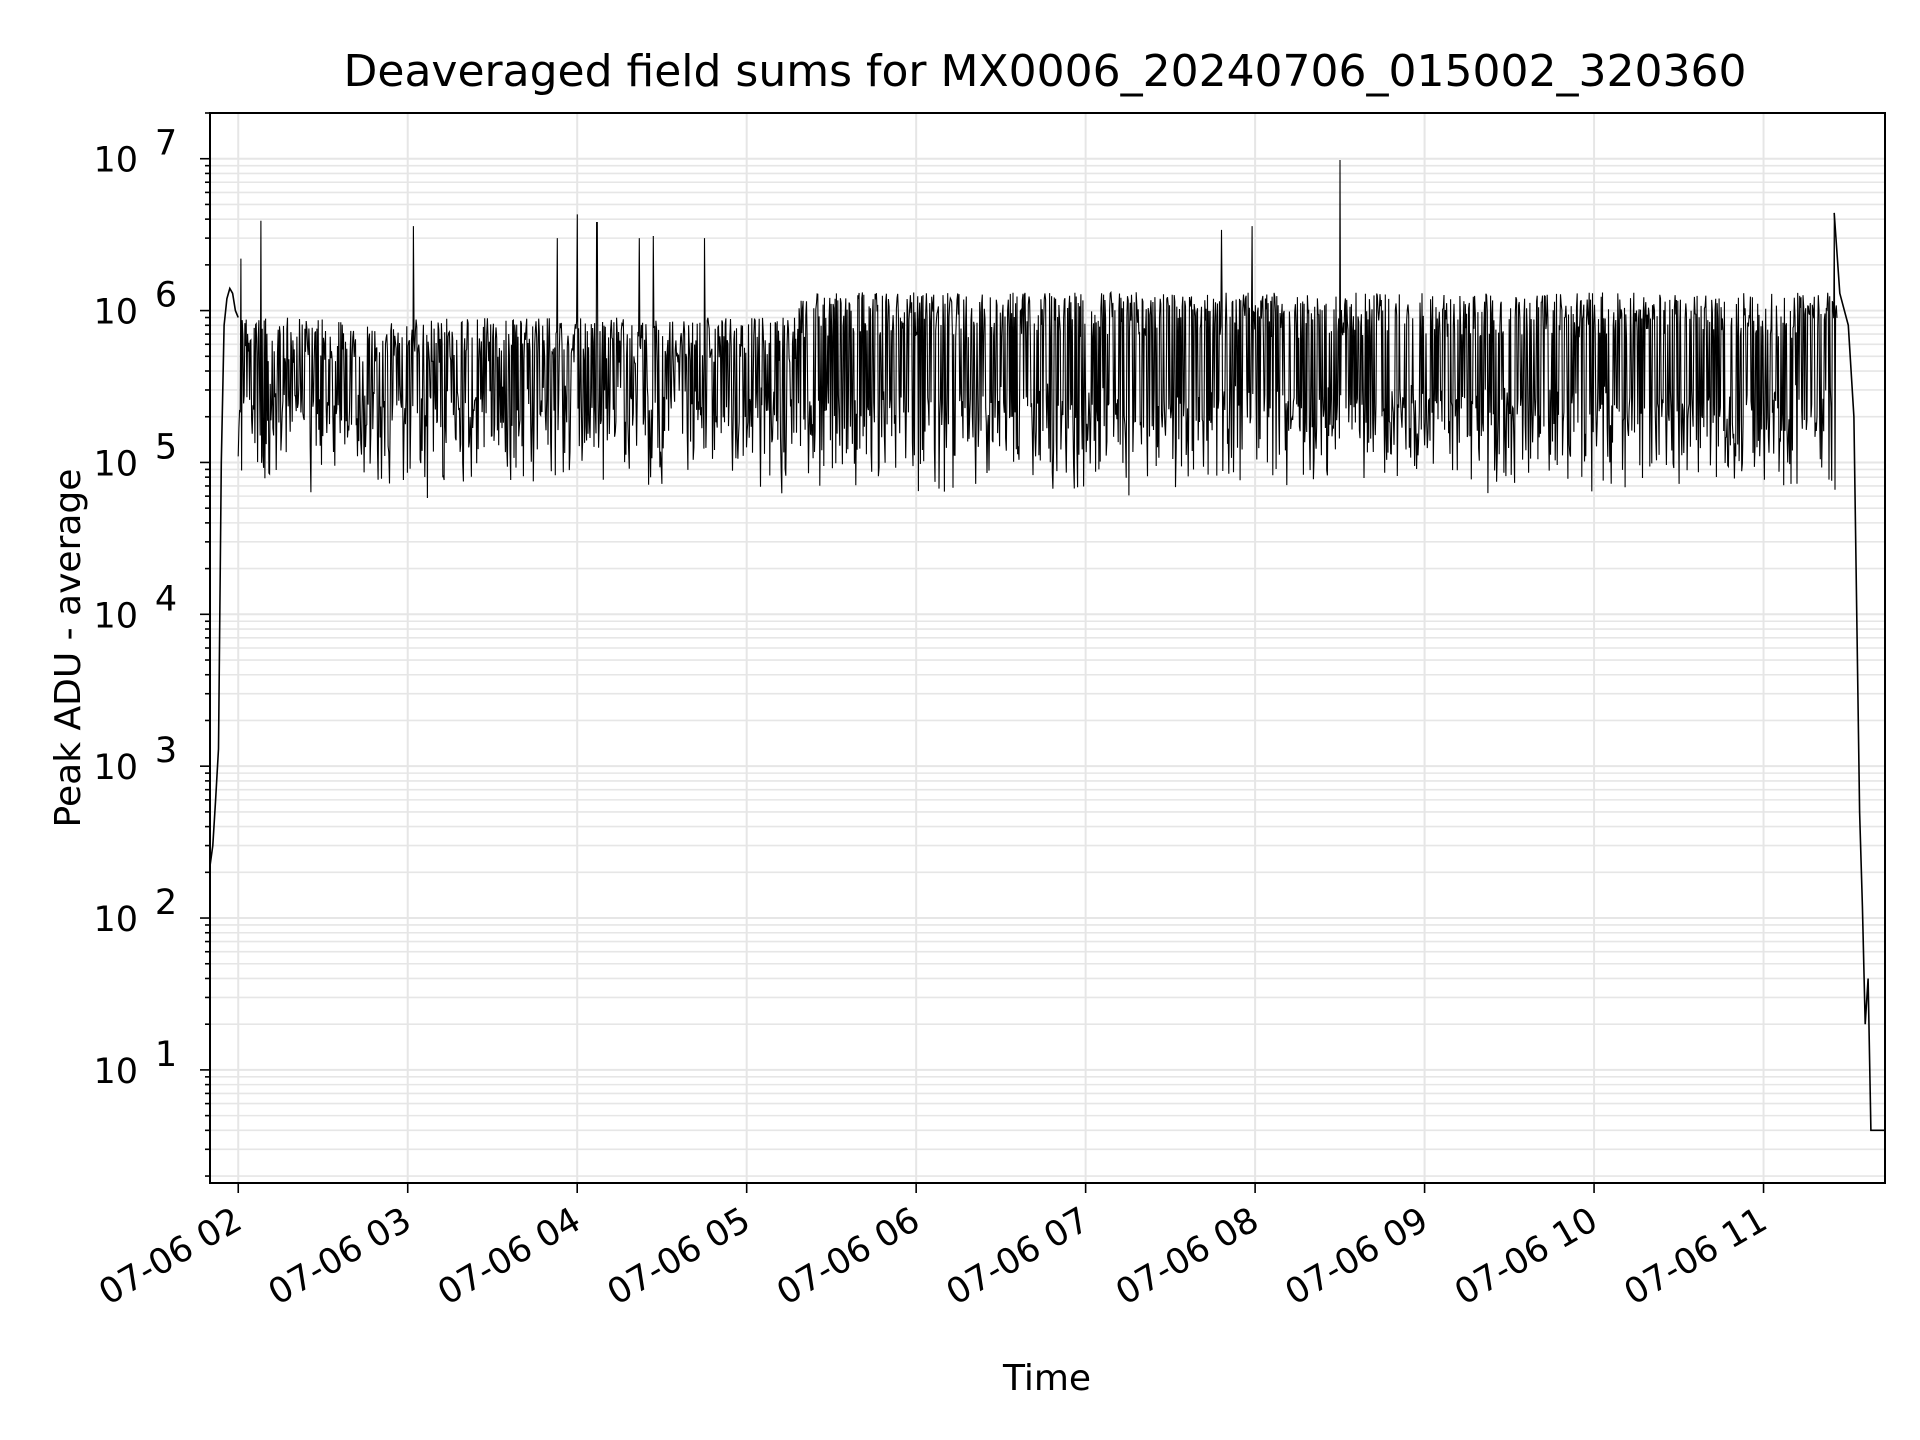 Image resolution: width=1920 pixels, height=1440 pixels. Describe the element at coordinates (166, 296) in the screenshot. I see `y-tick-exponent: 6` at that location.